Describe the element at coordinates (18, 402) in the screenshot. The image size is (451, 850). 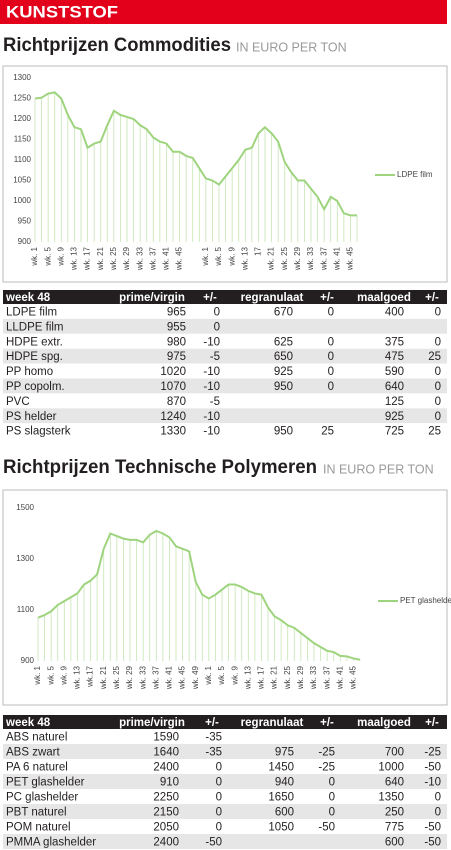
I see `table-cell: PVC` at that location.